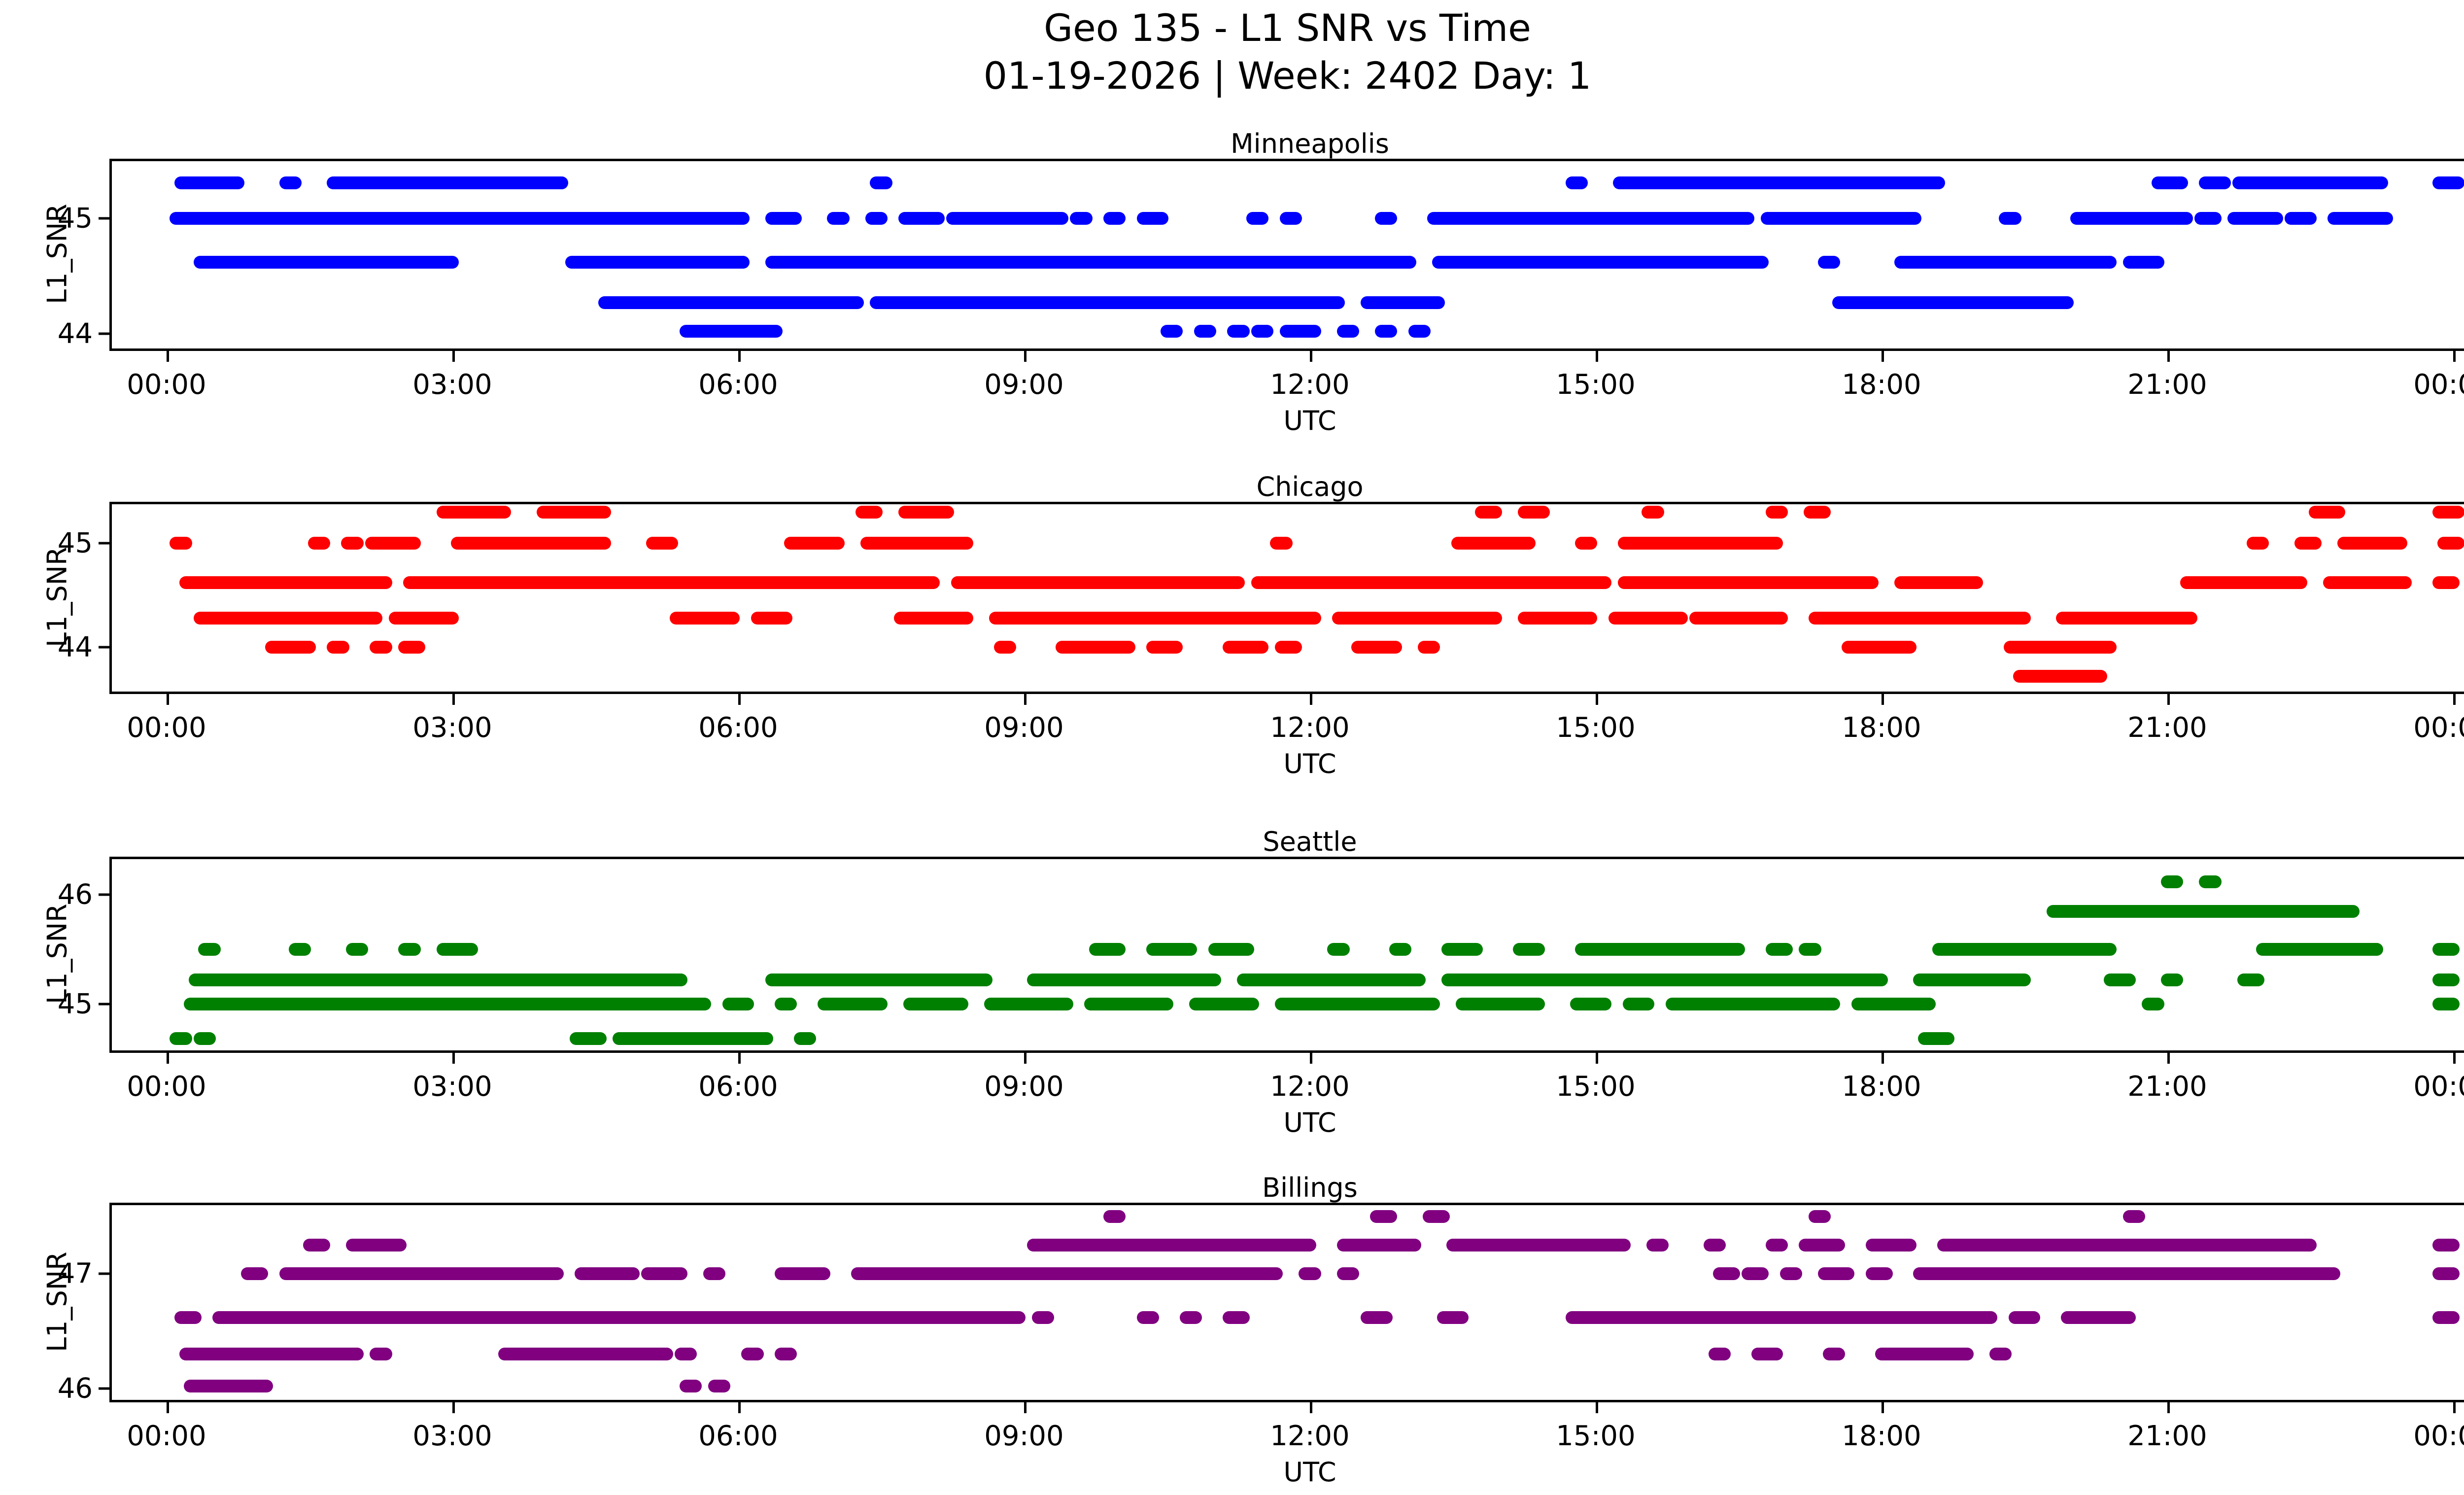 This screenshot has height=1495, width=2464. What do you see at coordinates (1881, 1087) in the screenshot?
I see `x-tick-label: 18:00` at bounding box center [1881, 1087].